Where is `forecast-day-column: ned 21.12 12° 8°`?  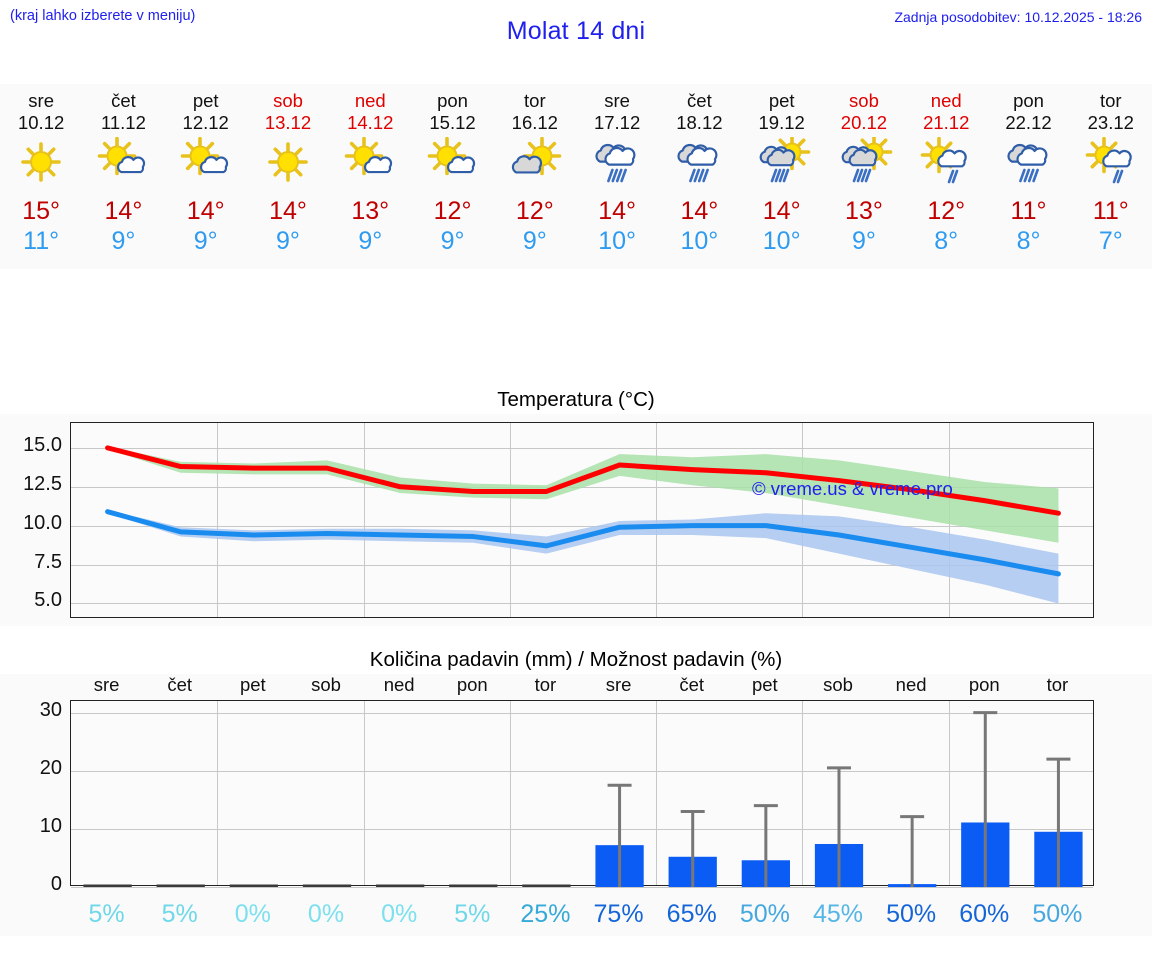
forecast-day-column: ned 21.12 12° 8° is located at coordinates (946, 176).